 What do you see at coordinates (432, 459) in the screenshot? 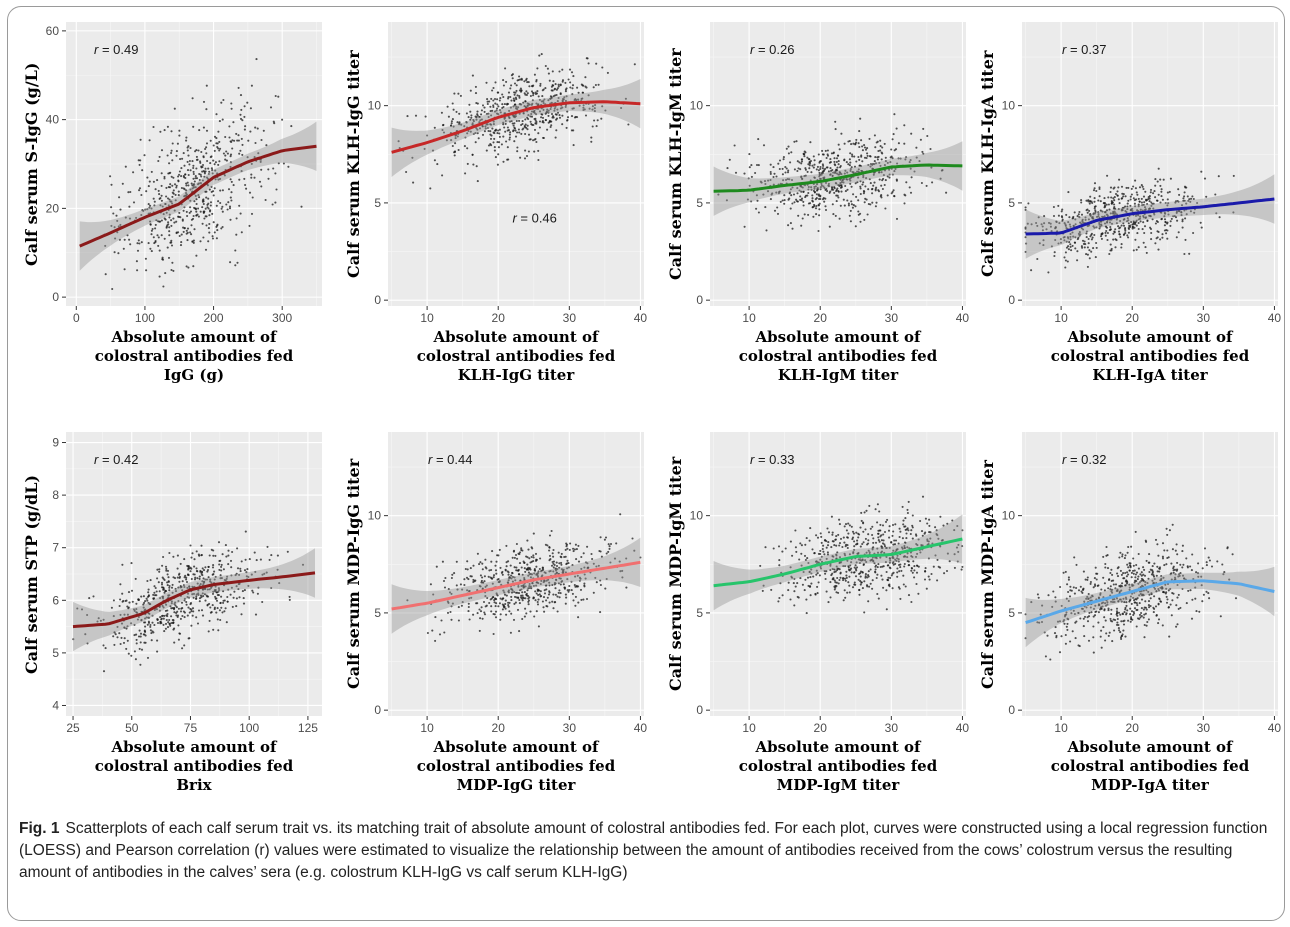
I see `correlation-symbol: r` at bounding box center [432, 459].